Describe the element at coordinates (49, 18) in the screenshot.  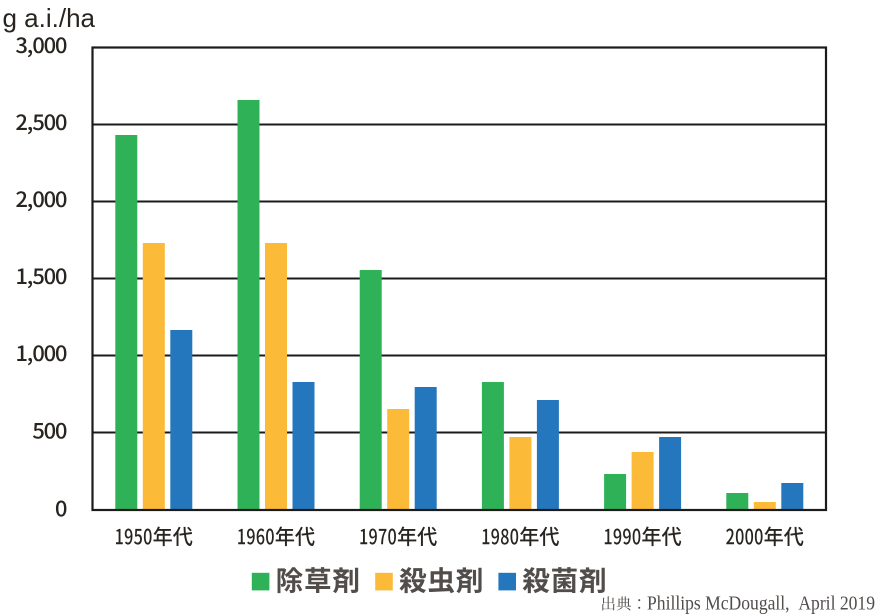
I see `svg-text: g a.i./ha` at that location.